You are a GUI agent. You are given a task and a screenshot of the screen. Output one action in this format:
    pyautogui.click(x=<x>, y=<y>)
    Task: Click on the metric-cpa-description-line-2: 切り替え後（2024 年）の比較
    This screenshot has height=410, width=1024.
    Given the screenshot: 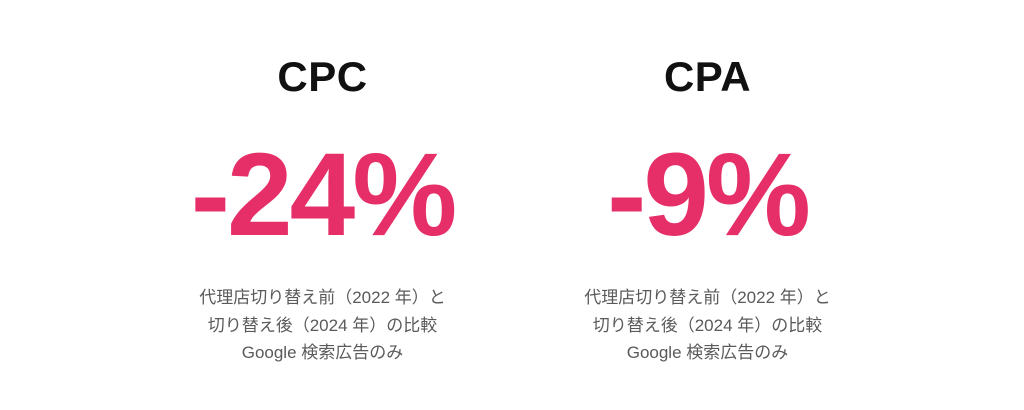 What is the action you would take?
    pyautogui.click(x=707, y=325)
    